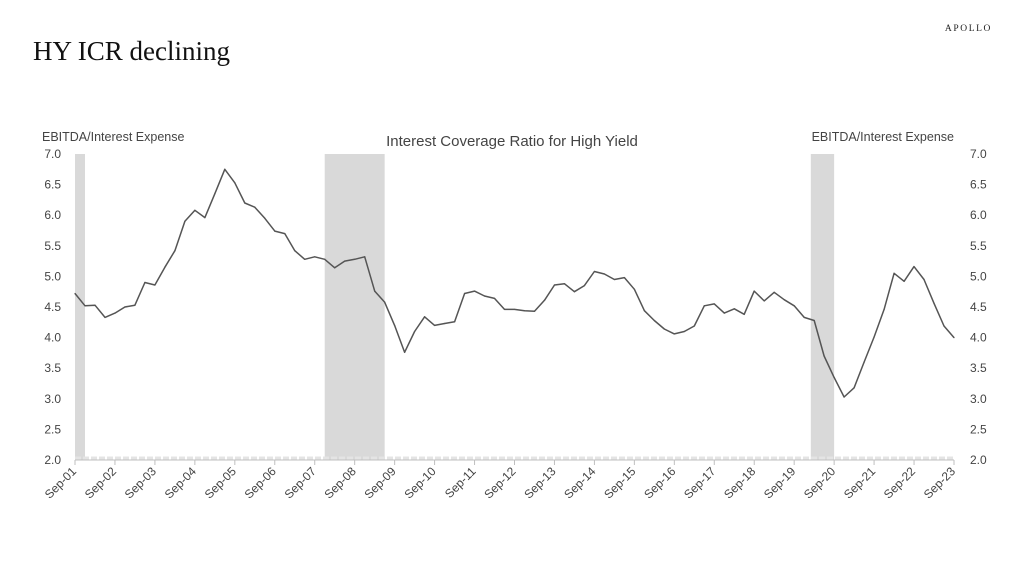  I want to click on x-tick-label: Sep-06, so click(260, 482).